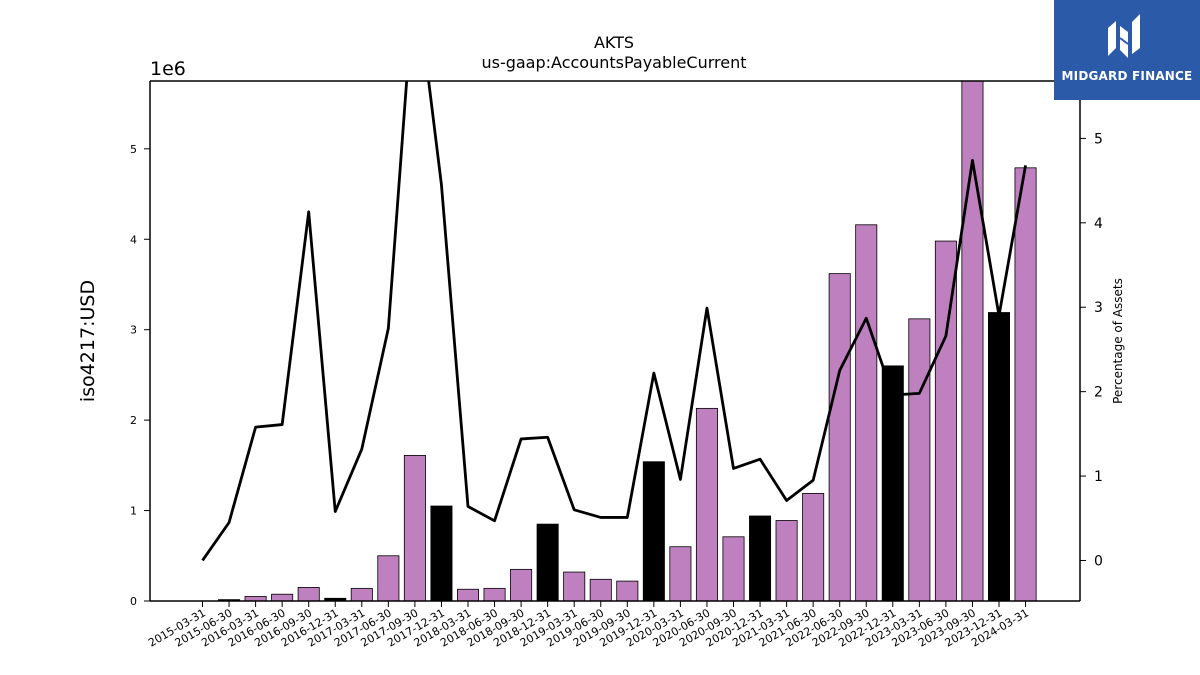 This screenshot has height=675, width=1200. Describe the element at coordinates (1098, 308) in the screenshot. I see `y-right-tick-label: 3` at that location.